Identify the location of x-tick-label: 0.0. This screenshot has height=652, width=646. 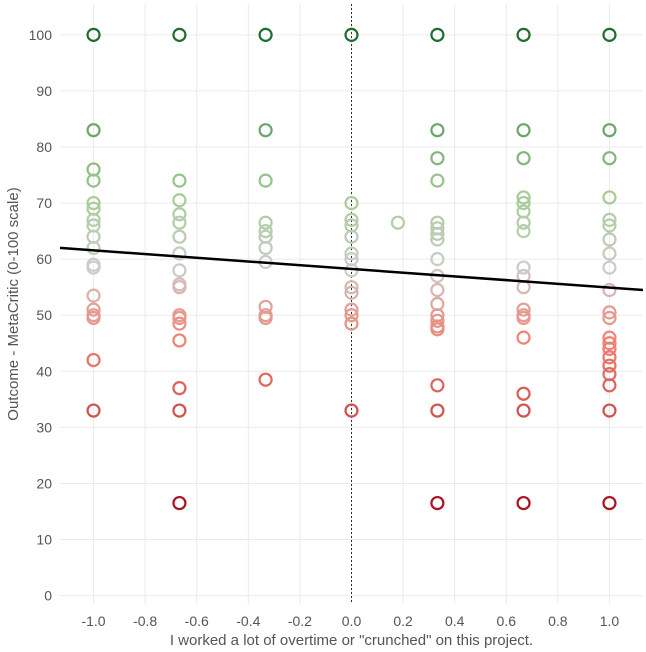
(352, 621).